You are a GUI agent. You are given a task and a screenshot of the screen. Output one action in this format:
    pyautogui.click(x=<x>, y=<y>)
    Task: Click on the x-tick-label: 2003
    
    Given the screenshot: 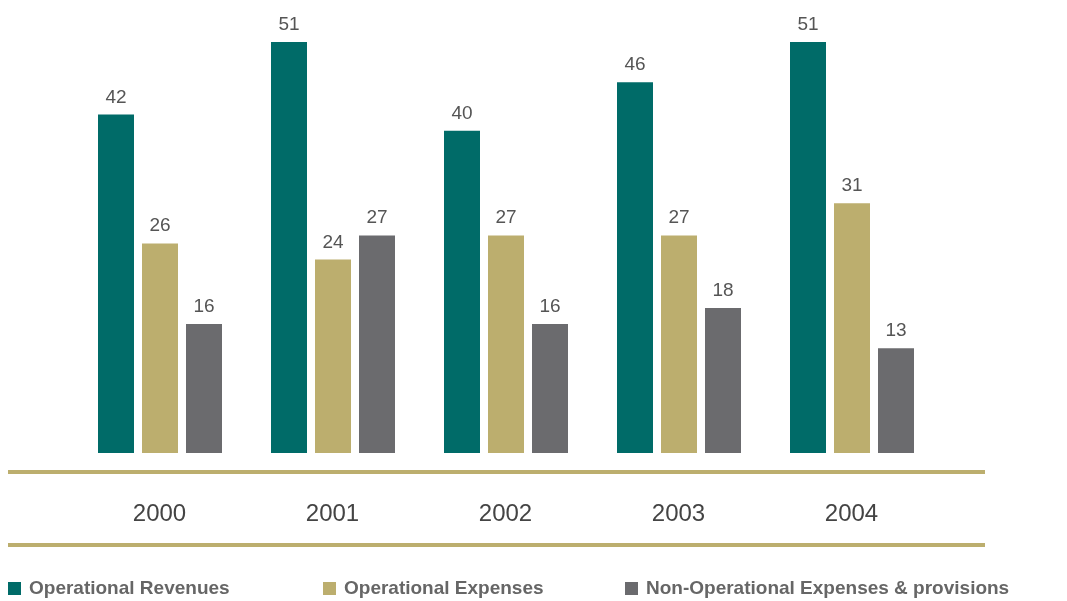 What is the action you would take?
    pyautogui.click(x=678, y=513)
    